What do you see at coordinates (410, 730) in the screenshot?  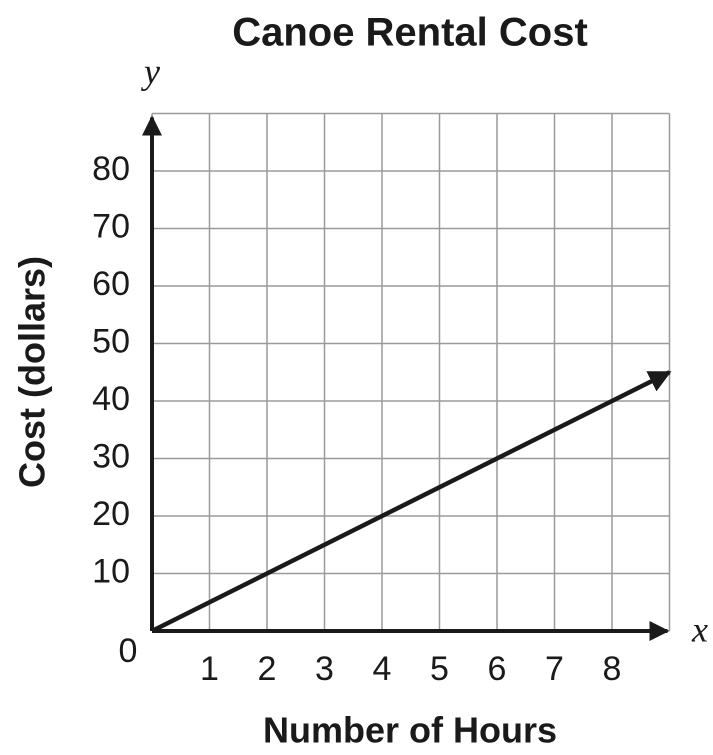 I see `x-axis-label: Number of Hours` at bounding box center [410, 730].